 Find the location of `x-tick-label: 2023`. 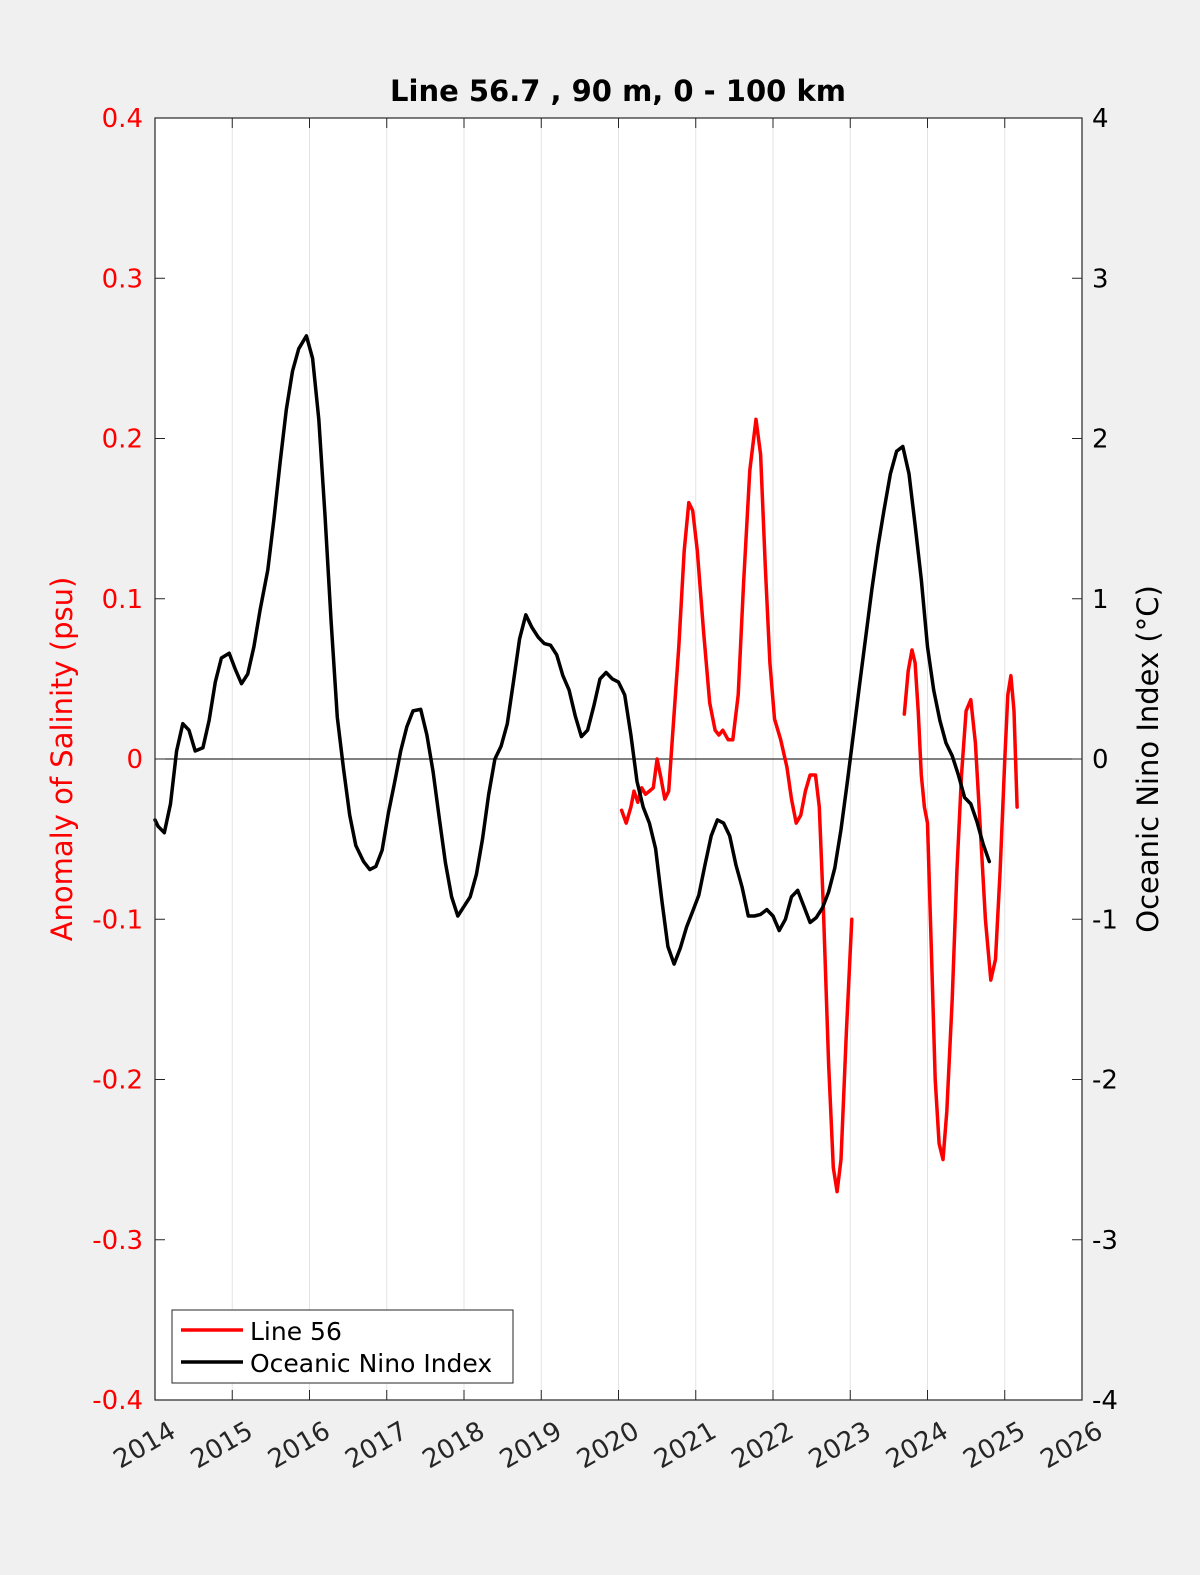

x-tick-label: 2023 is located at coordinates (840, 1445).